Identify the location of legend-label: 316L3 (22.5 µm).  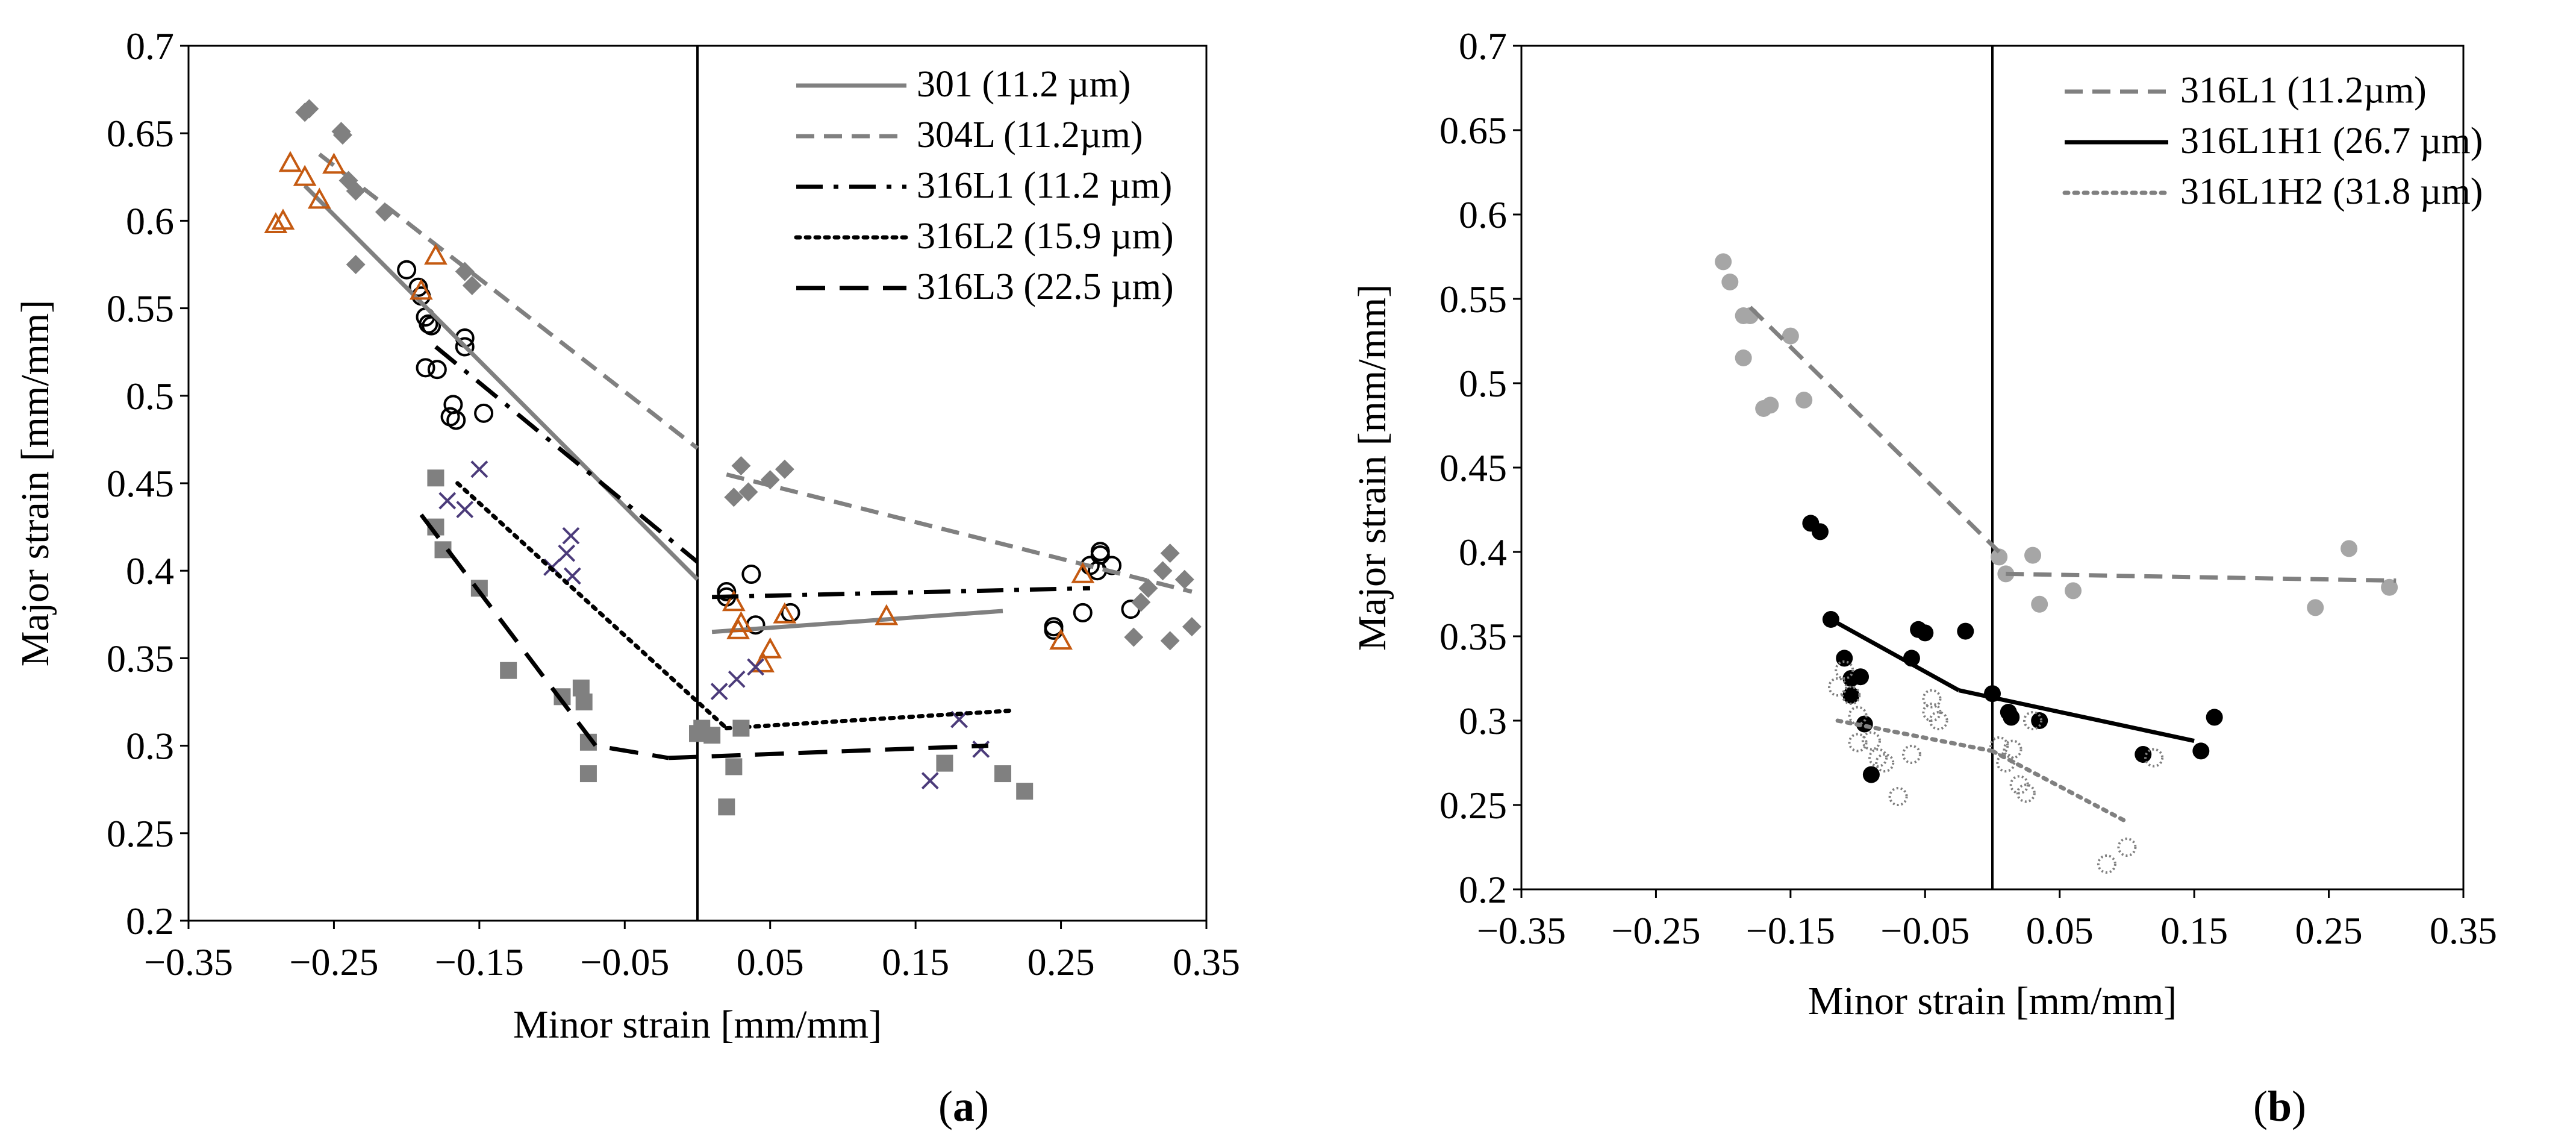
(1045, 286).